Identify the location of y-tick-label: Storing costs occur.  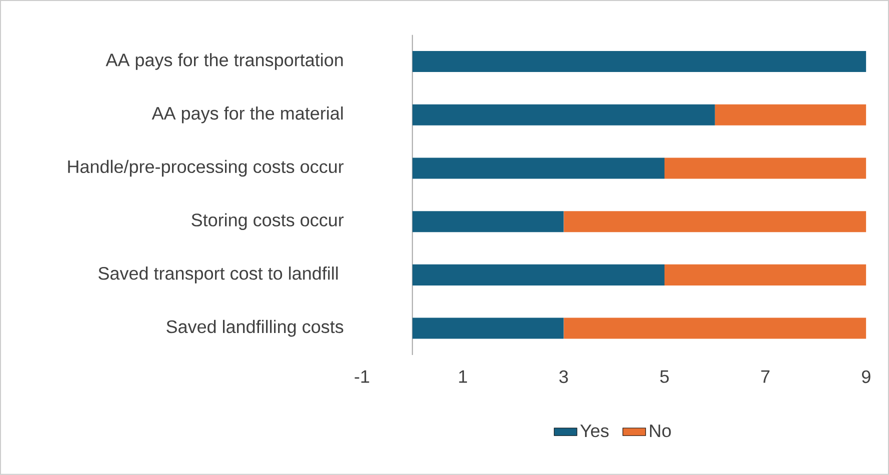
(268, 221).